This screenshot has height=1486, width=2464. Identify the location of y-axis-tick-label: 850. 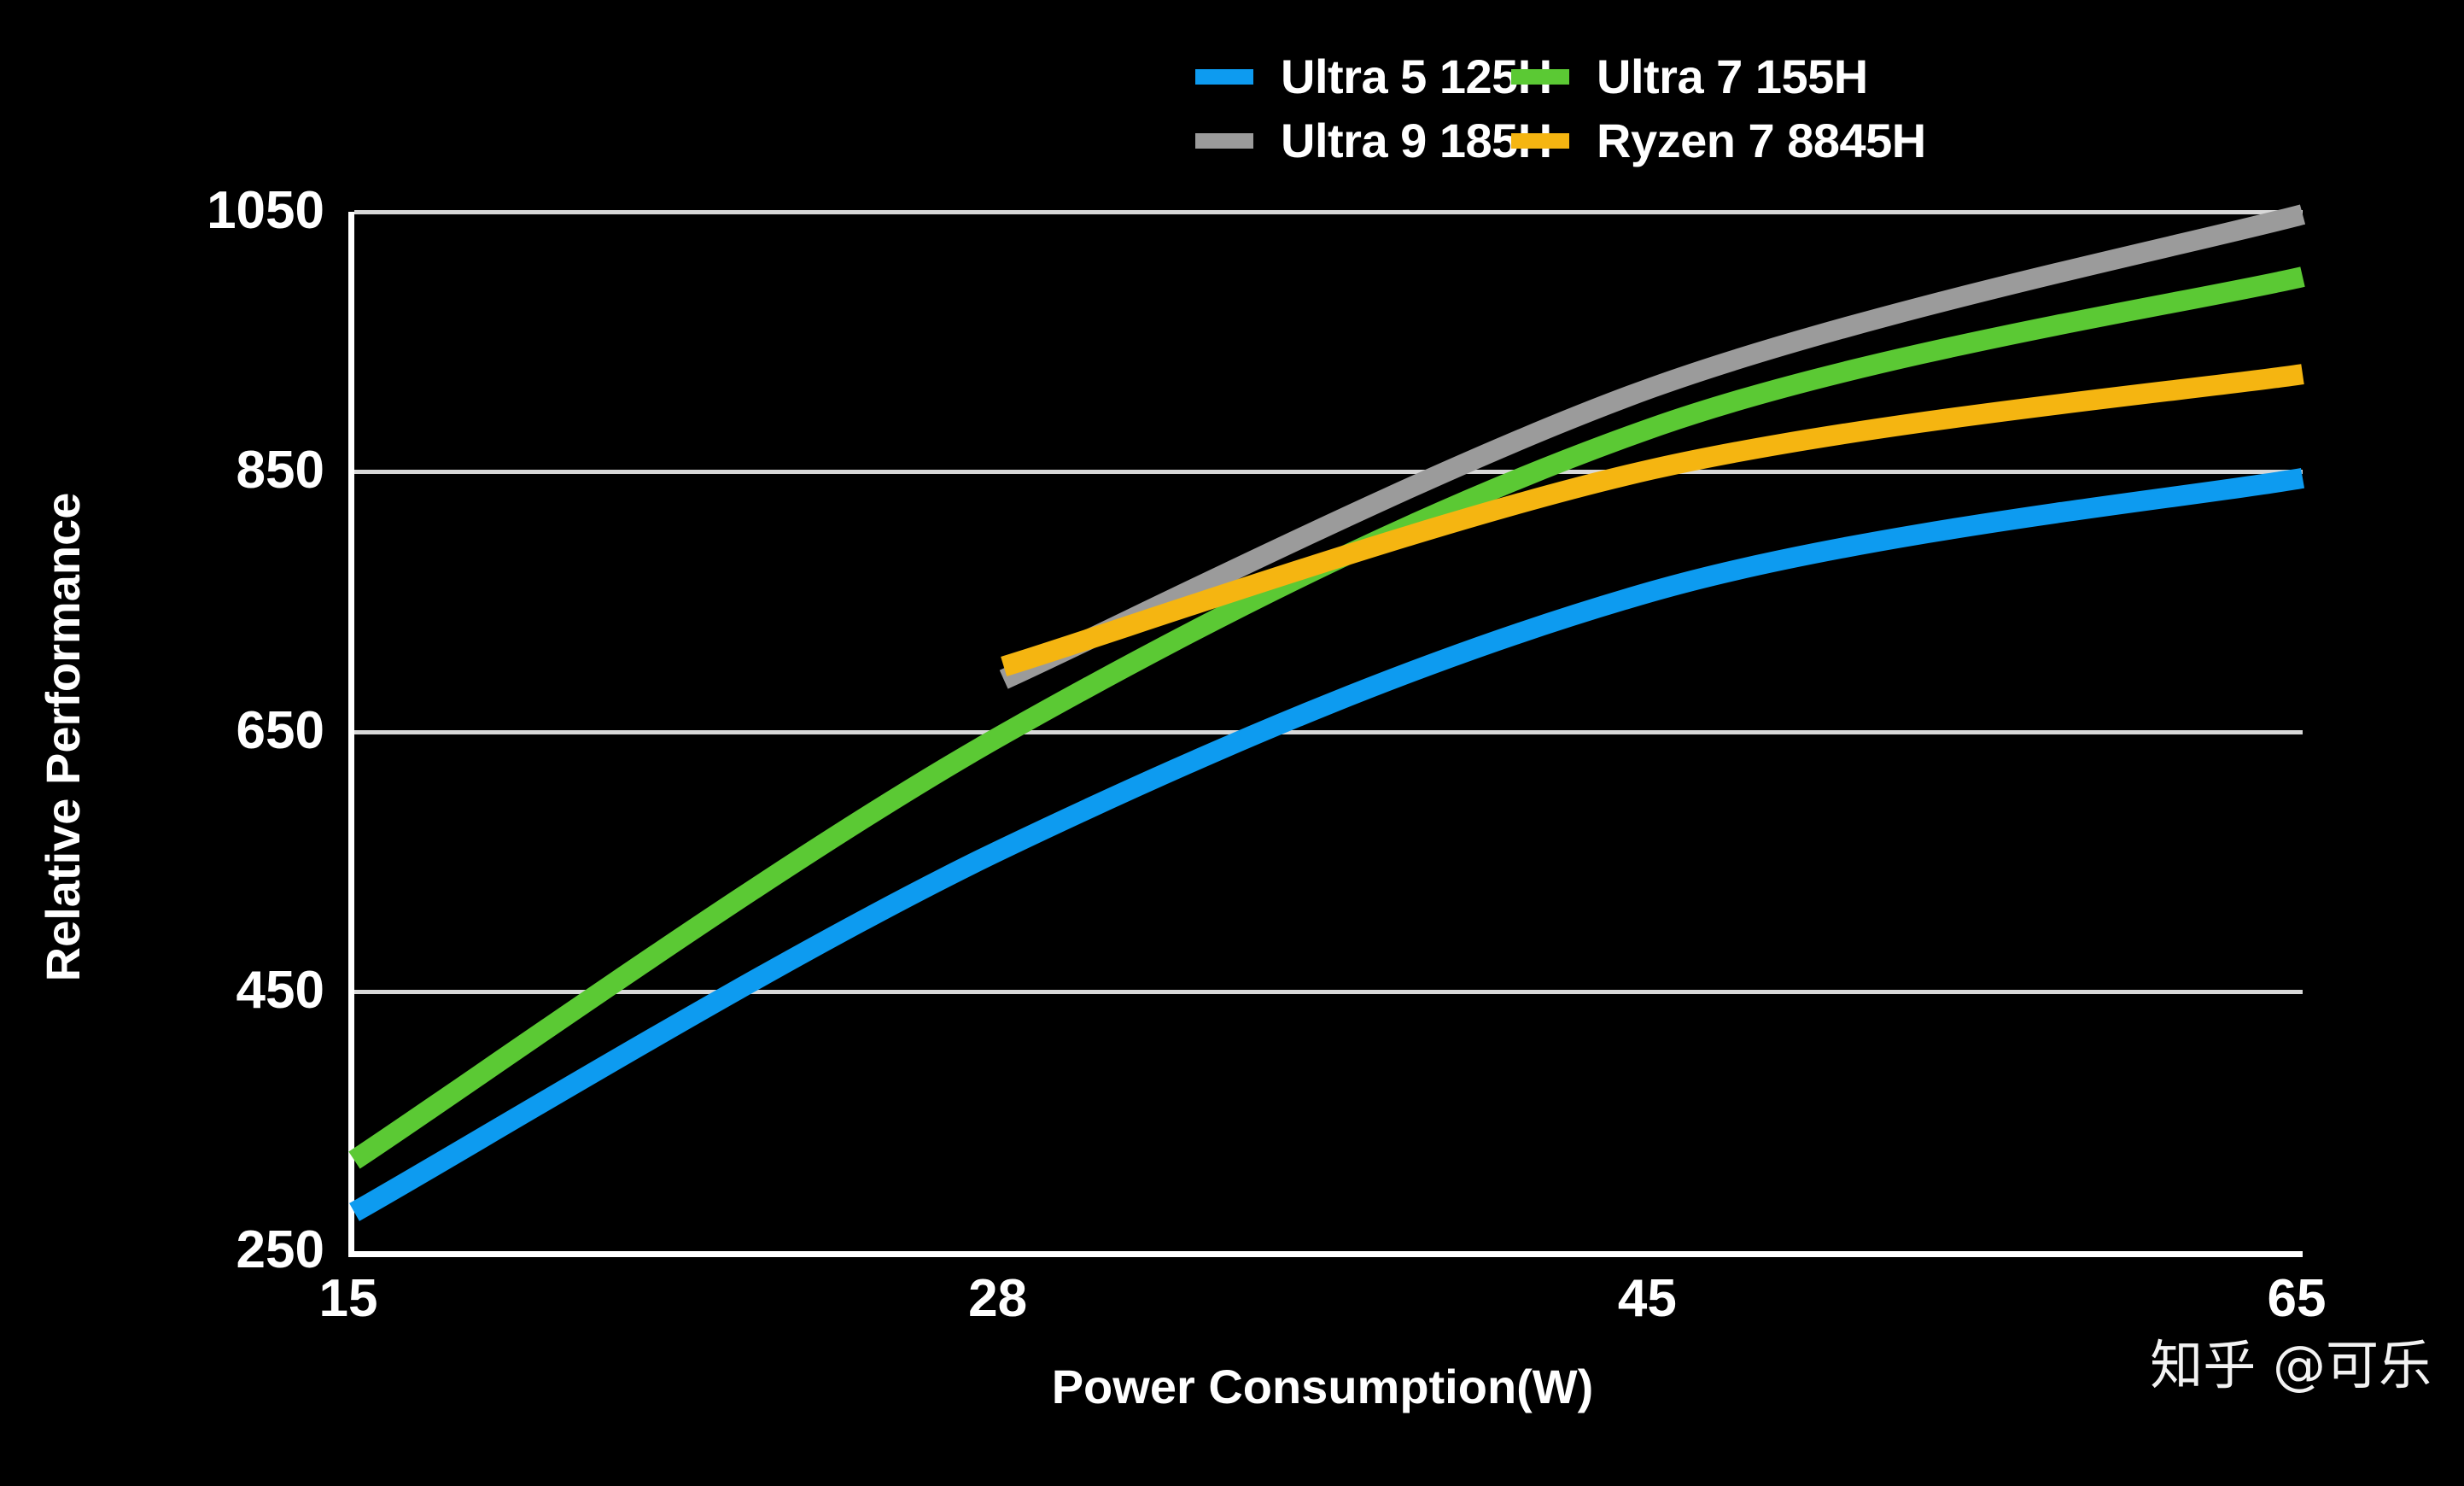
(280, 471).